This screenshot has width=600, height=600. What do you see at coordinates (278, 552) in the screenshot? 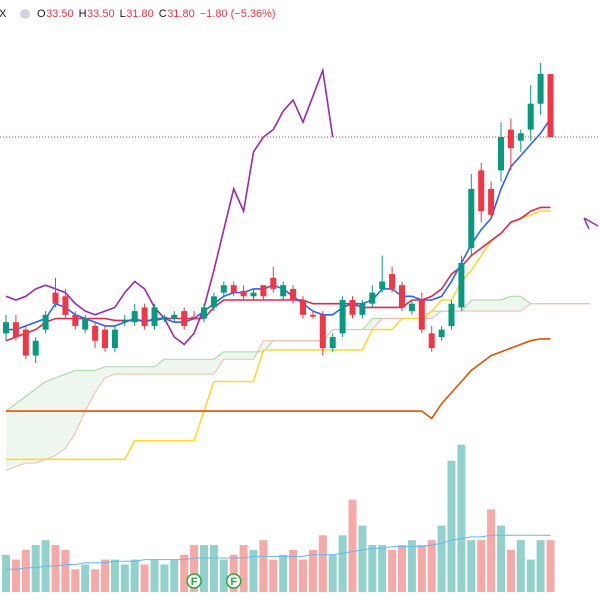
I see `volume-ma` at bounding box center [278, 552].